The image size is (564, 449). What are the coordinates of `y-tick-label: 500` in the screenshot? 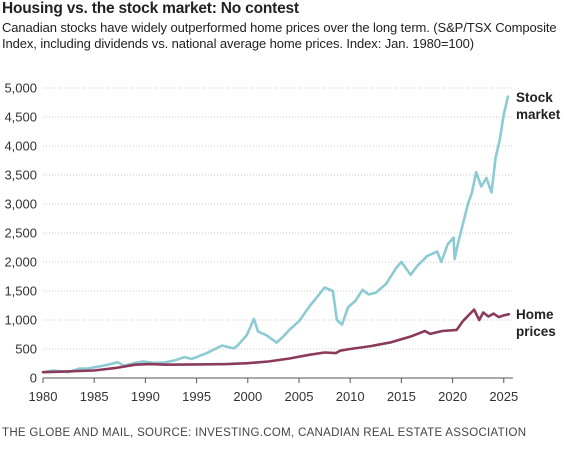 It's located at (26, 349).